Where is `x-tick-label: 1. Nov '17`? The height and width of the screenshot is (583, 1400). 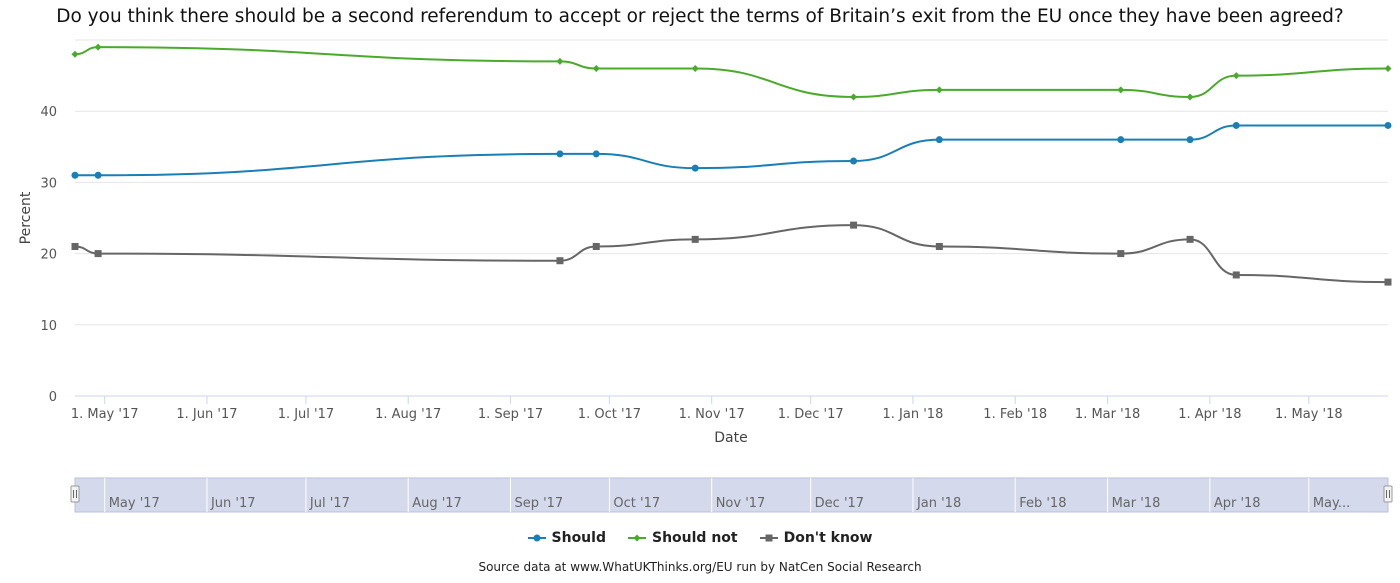
x-tick-label: 1. Nov '17 is located at coordinates (712, 414).